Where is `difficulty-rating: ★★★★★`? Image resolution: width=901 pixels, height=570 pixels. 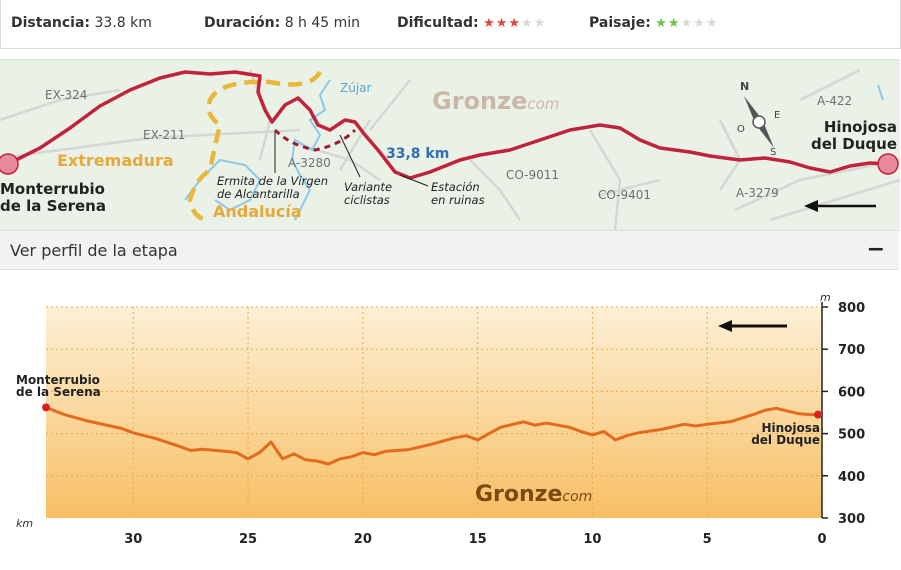
difficulty-rating: ★★★★★ is located at coordinates (514, 23).